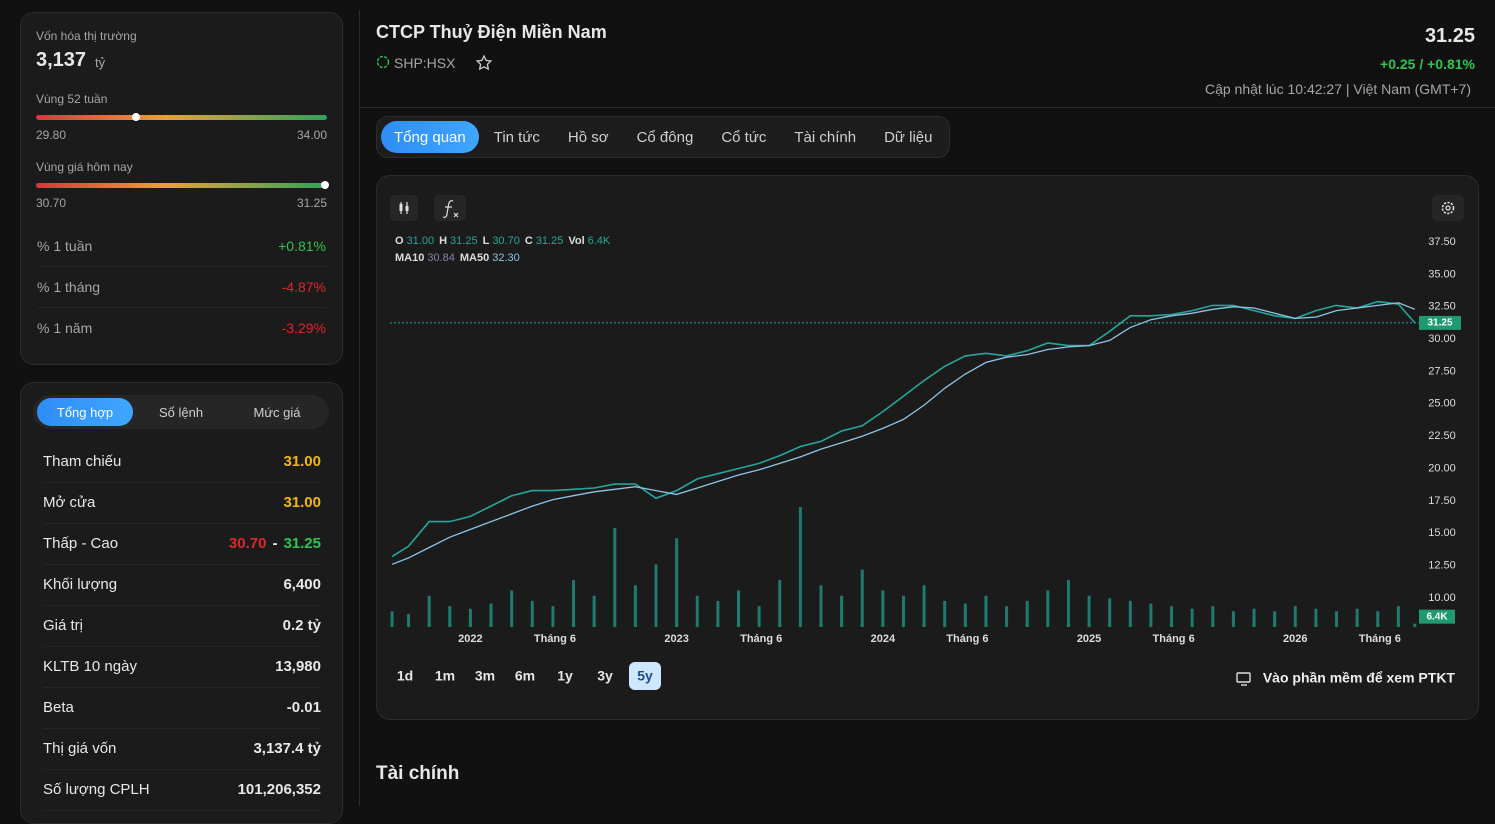 This screenshot has height=824, width=1495. I want to click on timeframe-button: 1d, so click(405, 676).